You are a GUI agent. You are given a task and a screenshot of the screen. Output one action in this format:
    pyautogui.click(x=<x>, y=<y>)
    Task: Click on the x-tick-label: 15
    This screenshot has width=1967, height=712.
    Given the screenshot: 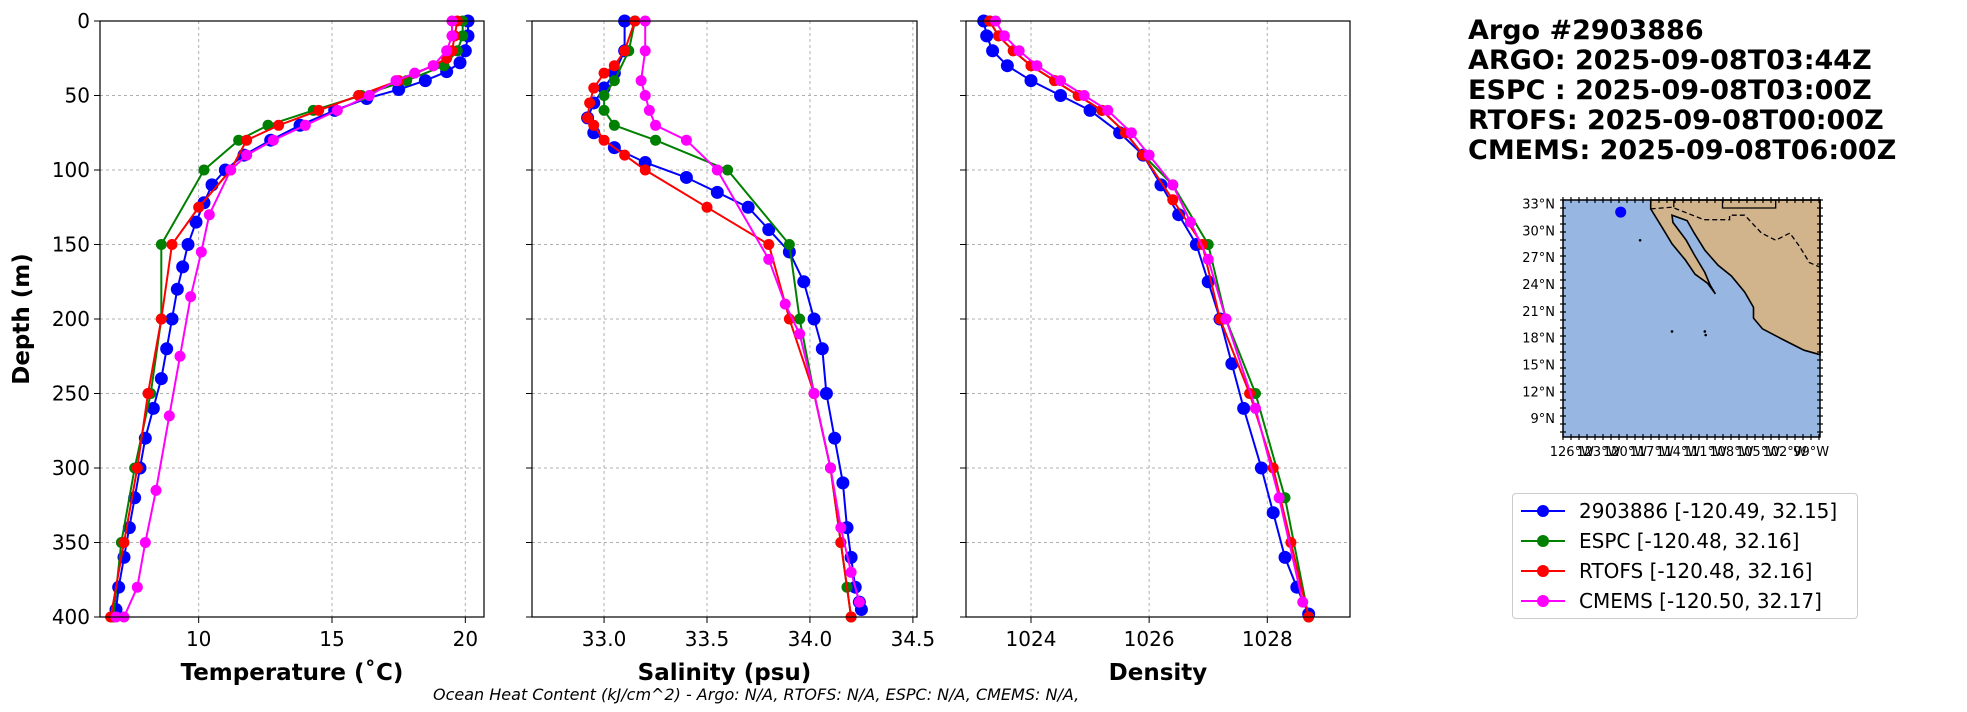 What is the action you would take?
    pyautogui.click(x=331, y=639)
    